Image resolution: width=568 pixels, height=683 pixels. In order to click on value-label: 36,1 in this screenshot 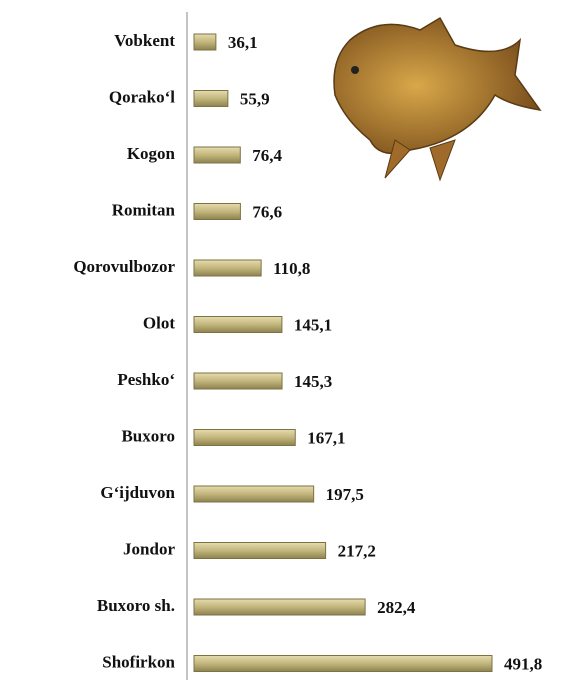, I will do `click(243, 42)`.